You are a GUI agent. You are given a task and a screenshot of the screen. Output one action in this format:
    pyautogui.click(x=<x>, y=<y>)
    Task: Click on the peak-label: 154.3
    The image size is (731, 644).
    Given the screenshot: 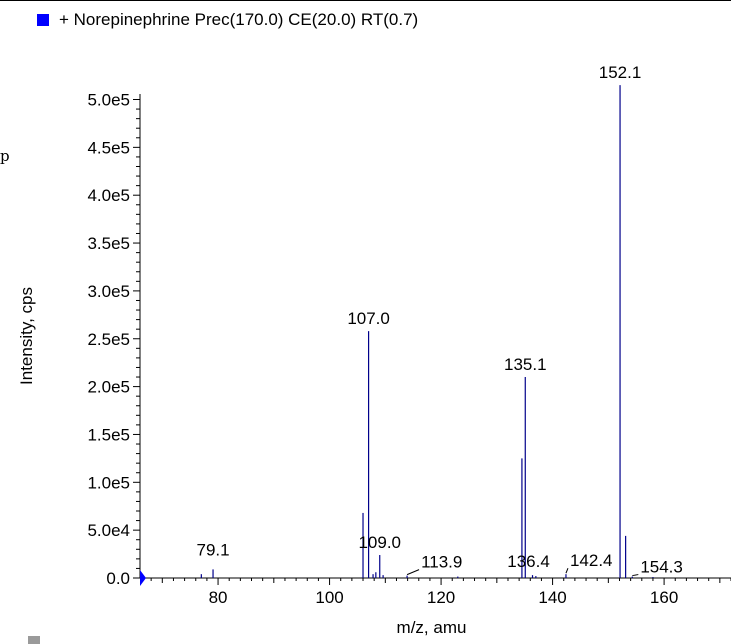 What is the action you would take?
    pyautogui.click(x=661, y=567)
    